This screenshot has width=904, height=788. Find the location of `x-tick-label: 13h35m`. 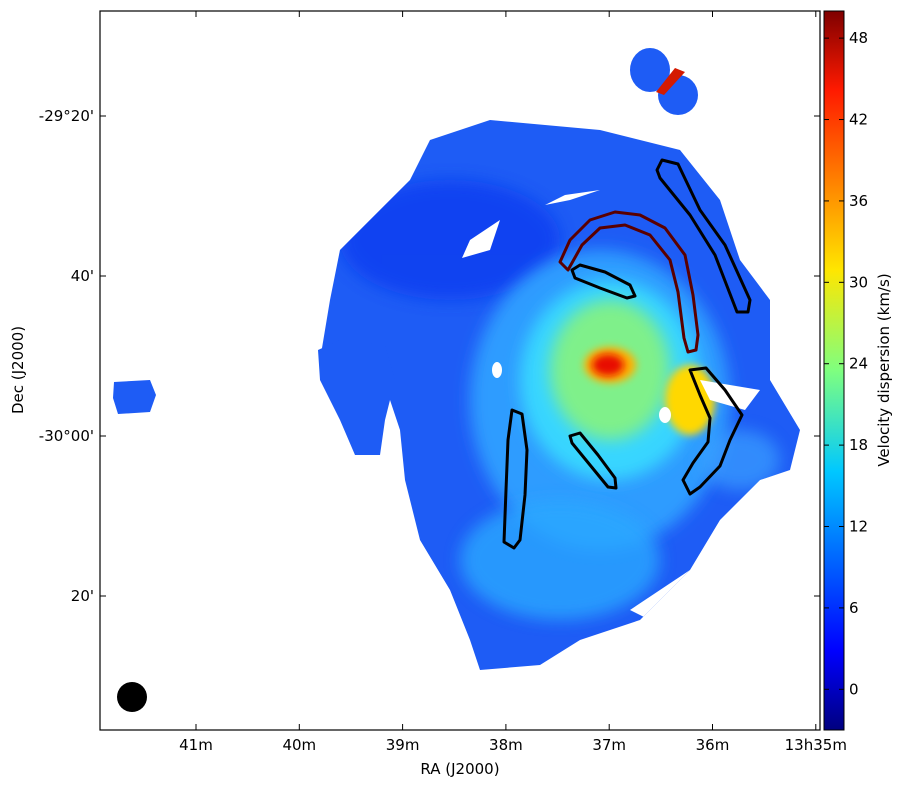

x-tick-label: 13h35m is located at coordinates (816, 745).